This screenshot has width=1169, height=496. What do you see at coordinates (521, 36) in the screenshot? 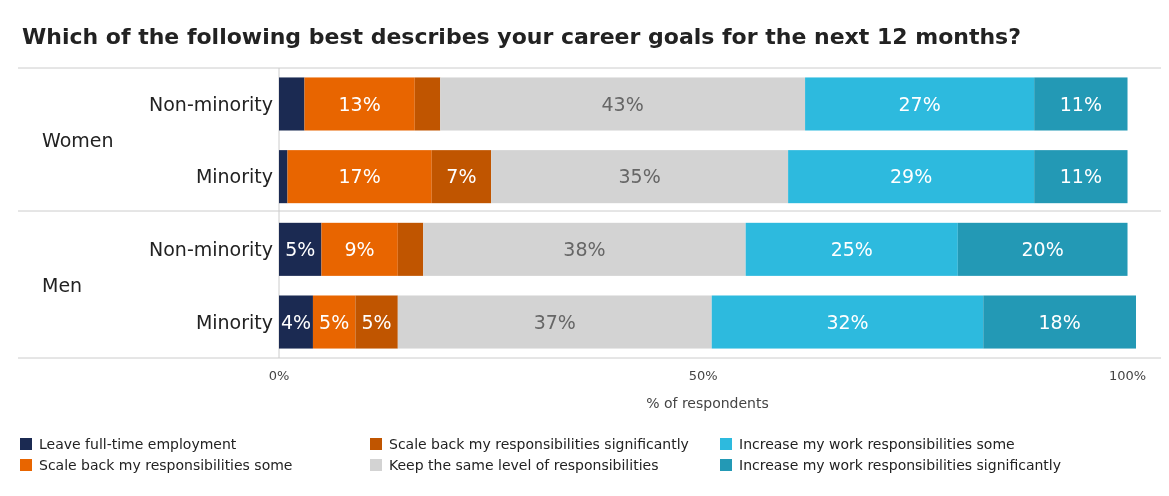
I see `chart-title: Which of the following best describes your career goals for the next 12 months?` at bounding box center [521, 36].